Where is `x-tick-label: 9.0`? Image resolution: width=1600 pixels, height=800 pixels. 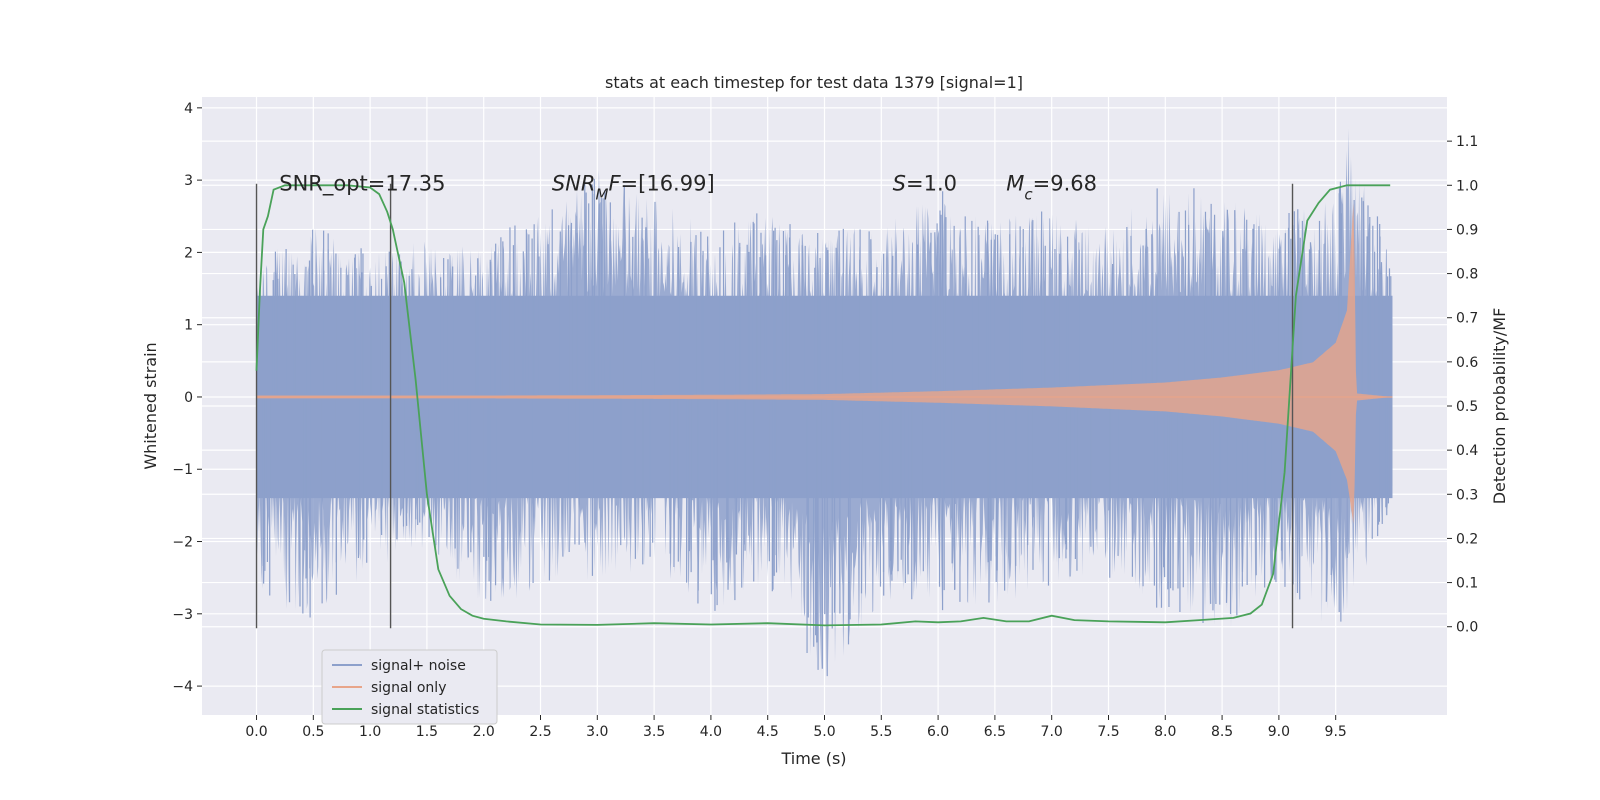 x-tick-label: 9.0 is located at coordinates (1279, 732).